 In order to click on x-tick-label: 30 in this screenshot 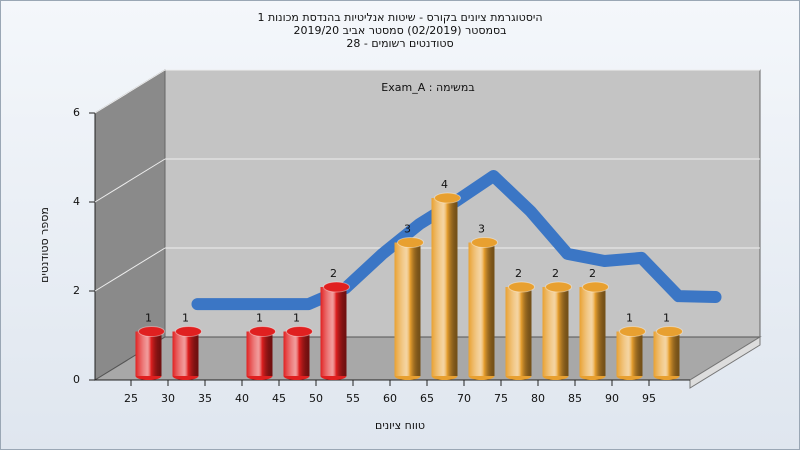, I will do `click(168, 398)`.